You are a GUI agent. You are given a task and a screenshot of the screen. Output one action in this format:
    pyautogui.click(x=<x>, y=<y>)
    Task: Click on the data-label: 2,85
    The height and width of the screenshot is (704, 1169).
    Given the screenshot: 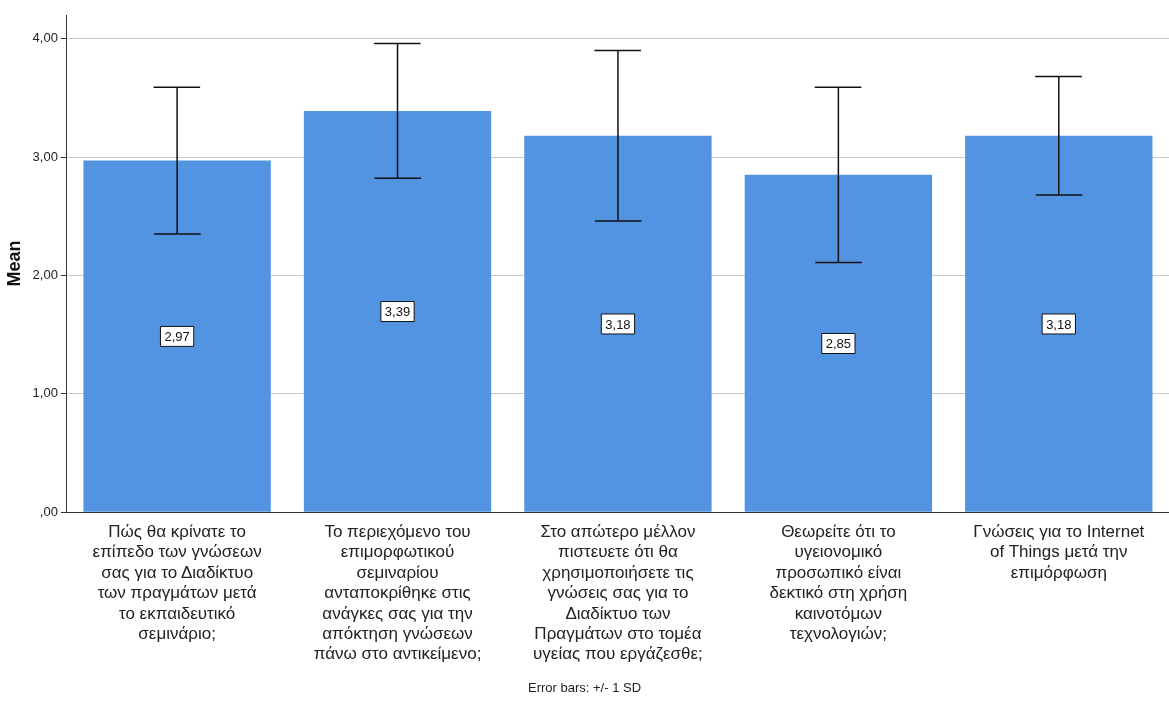 What is the action you would take?
    pyautogui.click(x=838, y=344)
    